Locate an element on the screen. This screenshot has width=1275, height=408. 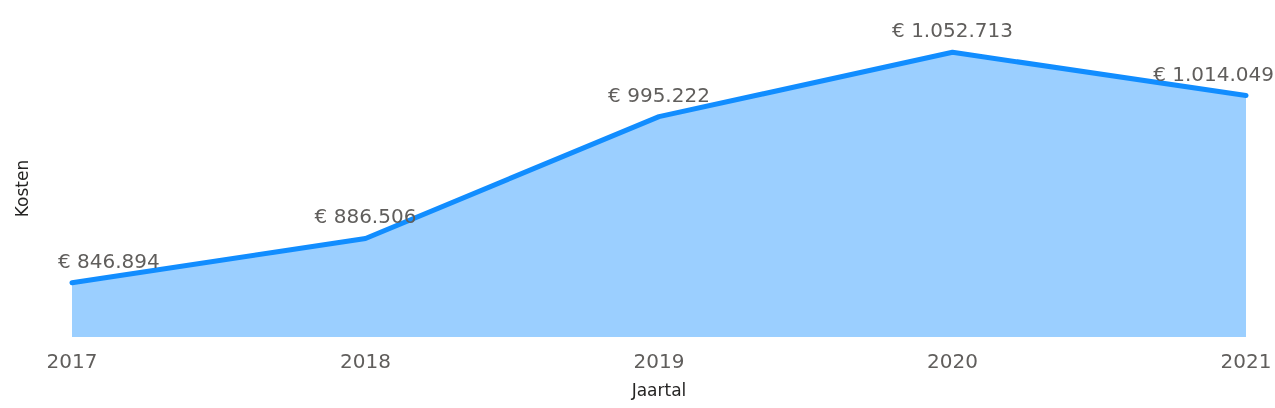
y-axis-title: Kosten is located at coordinates (22, 188).